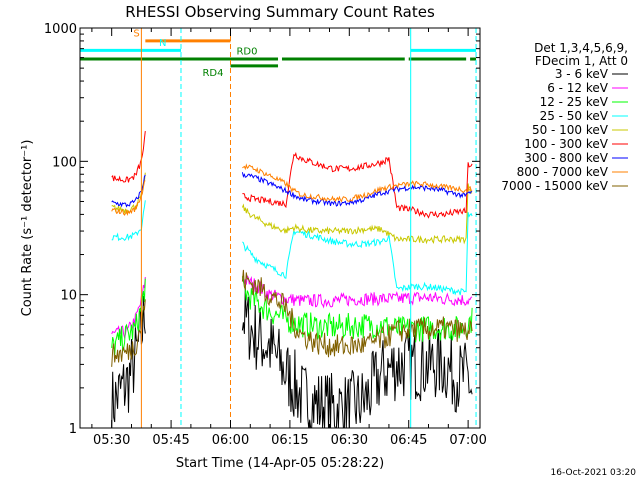 The image size is (640, 480). I want to click on series-12-25-keV, so click(292, 316).